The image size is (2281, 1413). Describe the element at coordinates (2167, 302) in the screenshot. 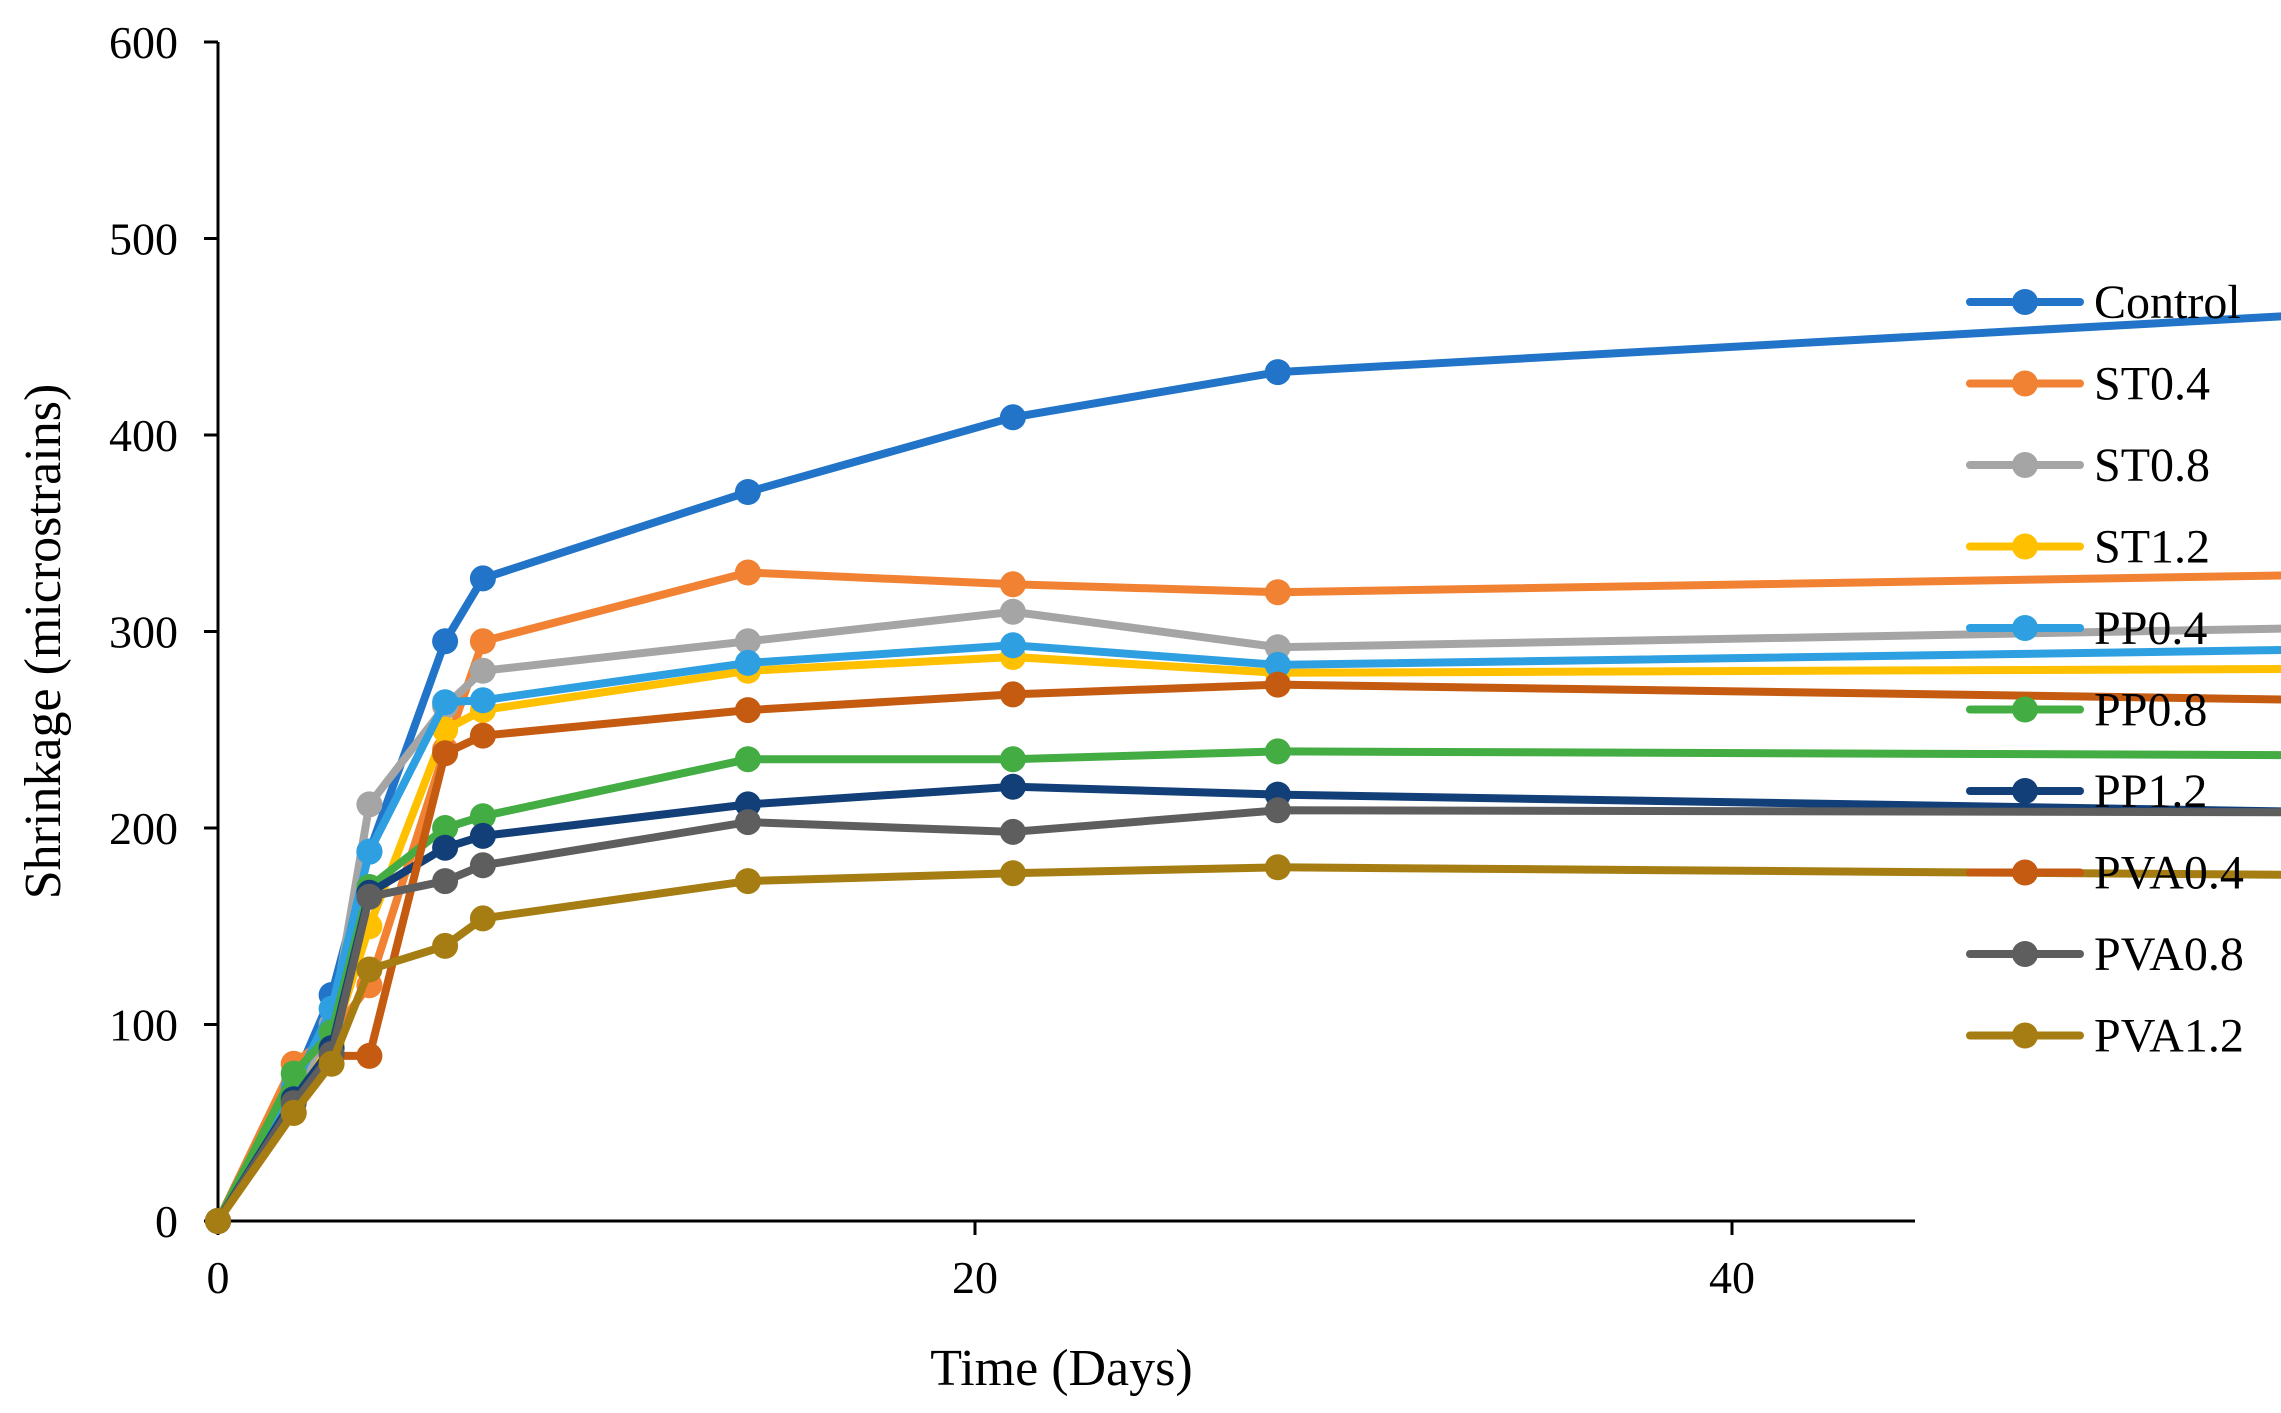

I see `legend-label: Control` at that location.